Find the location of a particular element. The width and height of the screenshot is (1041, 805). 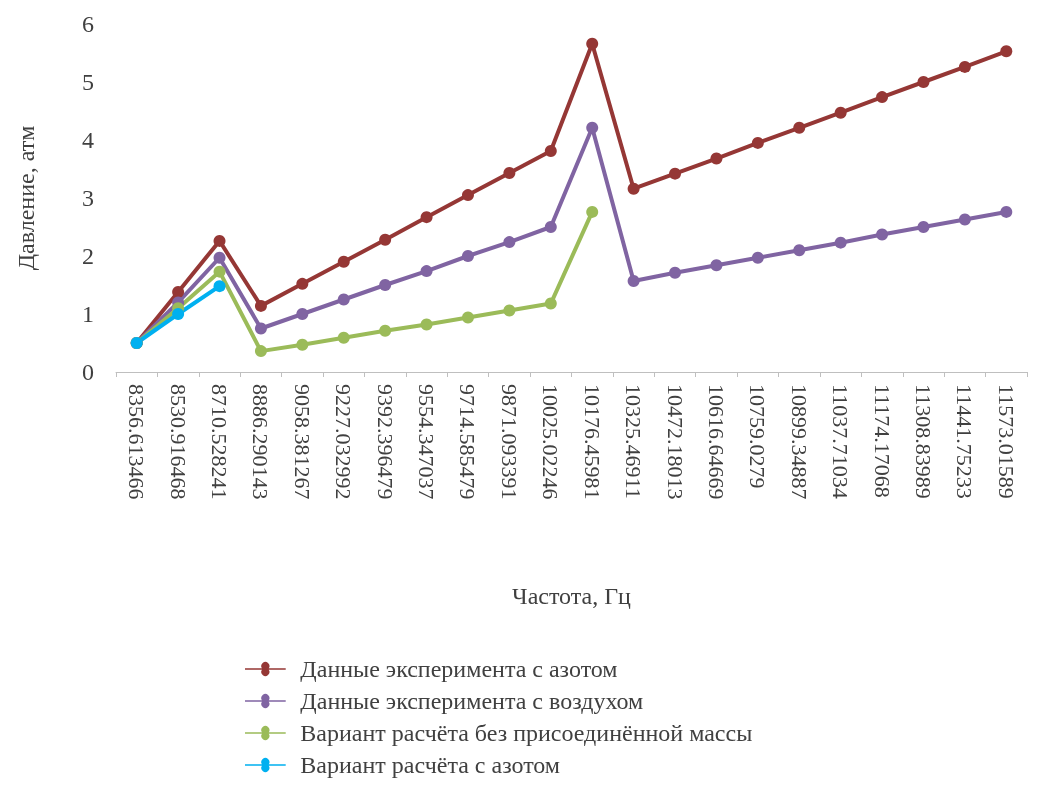

legend-label: Данные эксперимента с азотом is located at coordinates (459, 669).